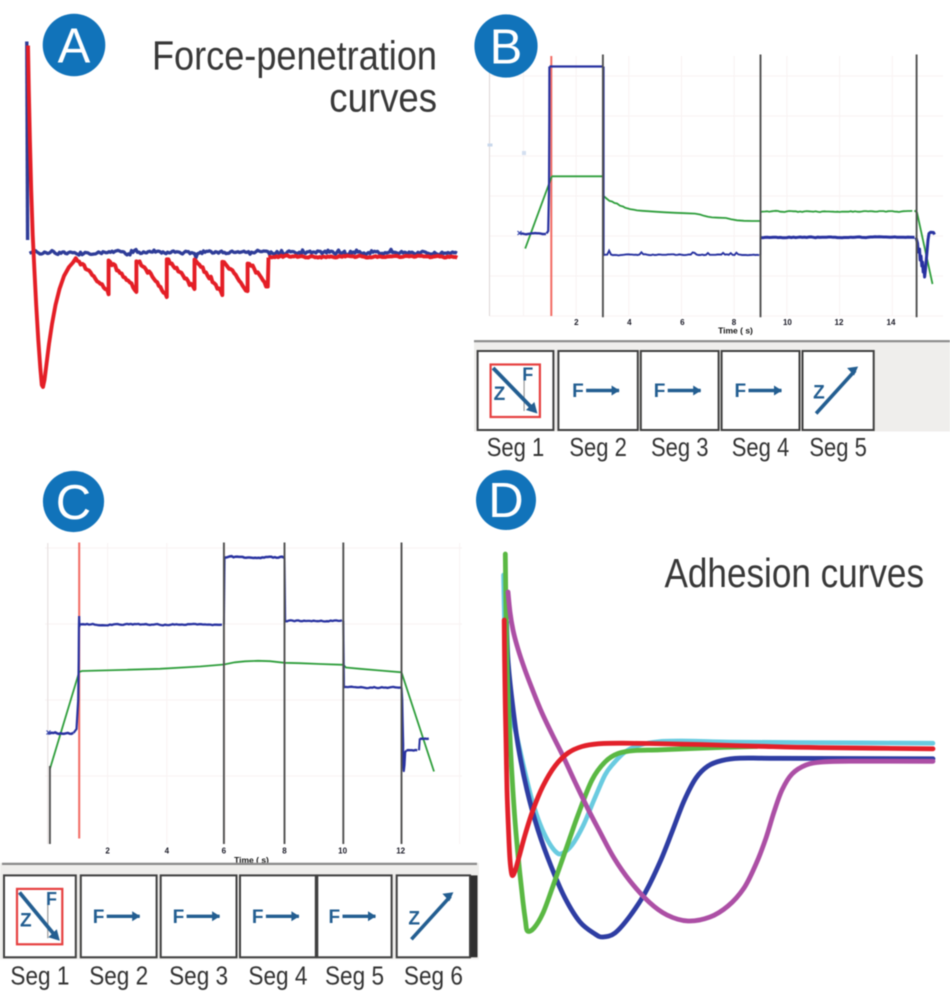 The width and height of the screenshot is (950, 998). I want to click on svg-text: A, so click(74, 47).